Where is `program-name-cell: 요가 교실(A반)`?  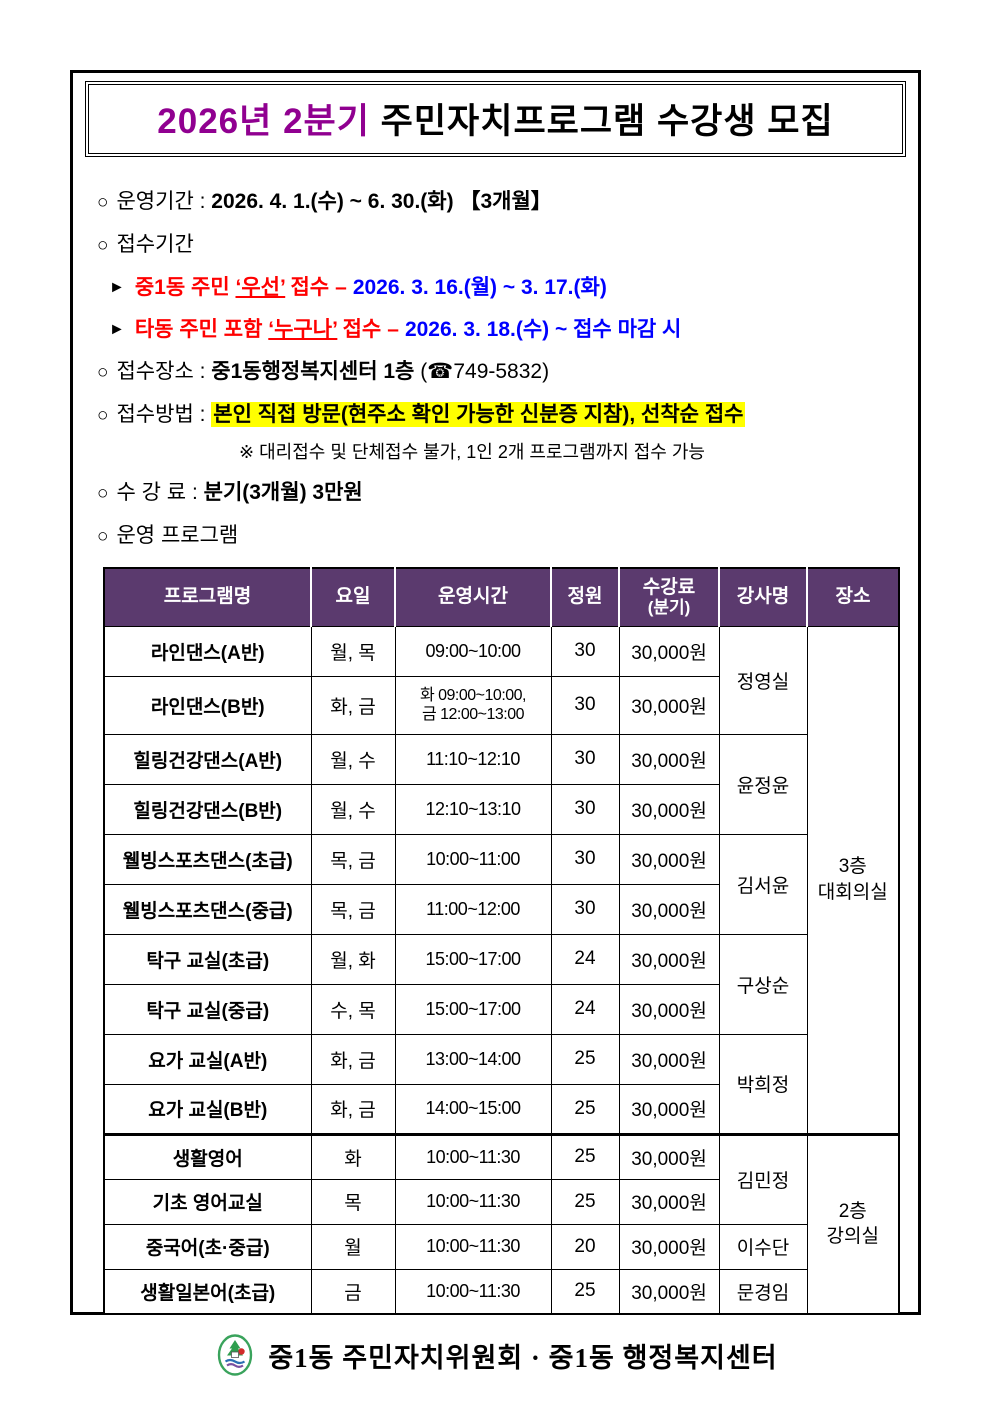
program-name-cell: 요가 교실(A반) is located at coordinates (207, 1059).